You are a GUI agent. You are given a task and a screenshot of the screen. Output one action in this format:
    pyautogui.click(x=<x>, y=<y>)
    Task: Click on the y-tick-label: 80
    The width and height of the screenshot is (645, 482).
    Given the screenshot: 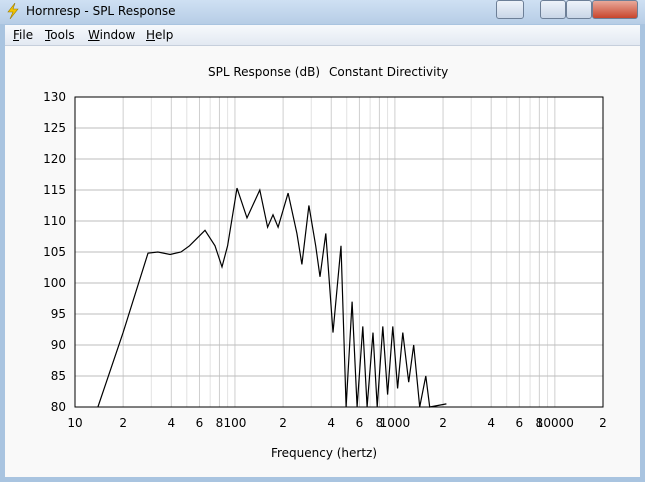 What is the action you would take?
    pyautogui.click(x=58, y=407)
    